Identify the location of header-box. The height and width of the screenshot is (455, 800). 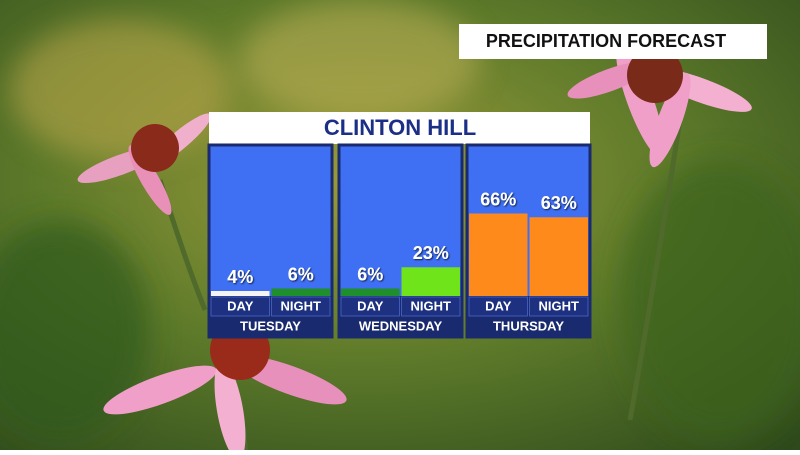
(613, 41).